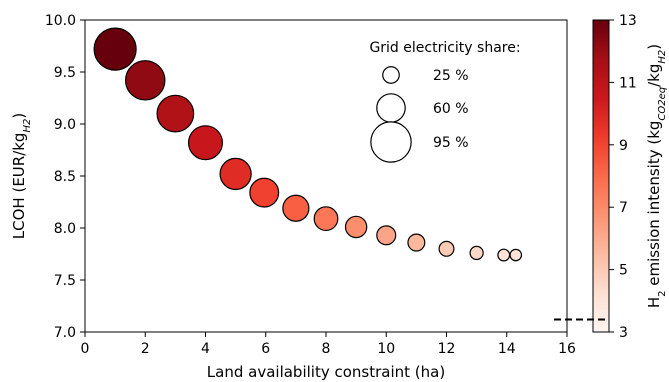 This screenshot has width=669, height=382. I want to click on x-axis: 0 2 4 6 8 10 12 14 16, so click(328, 344).